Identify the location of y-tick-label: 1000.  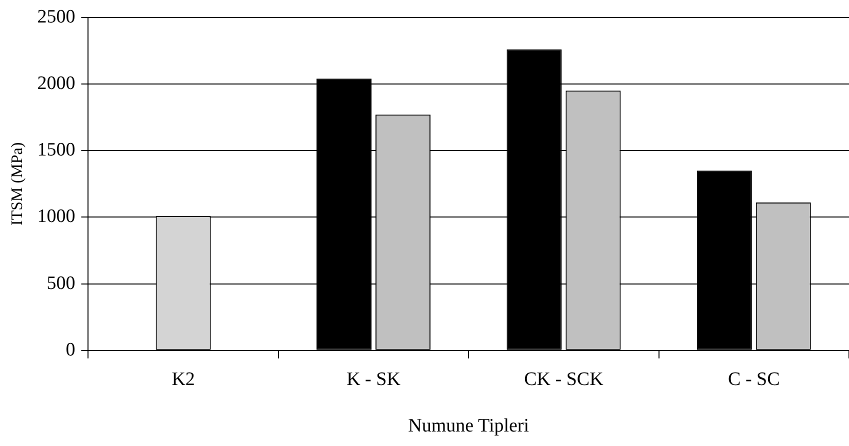
(56, 217).